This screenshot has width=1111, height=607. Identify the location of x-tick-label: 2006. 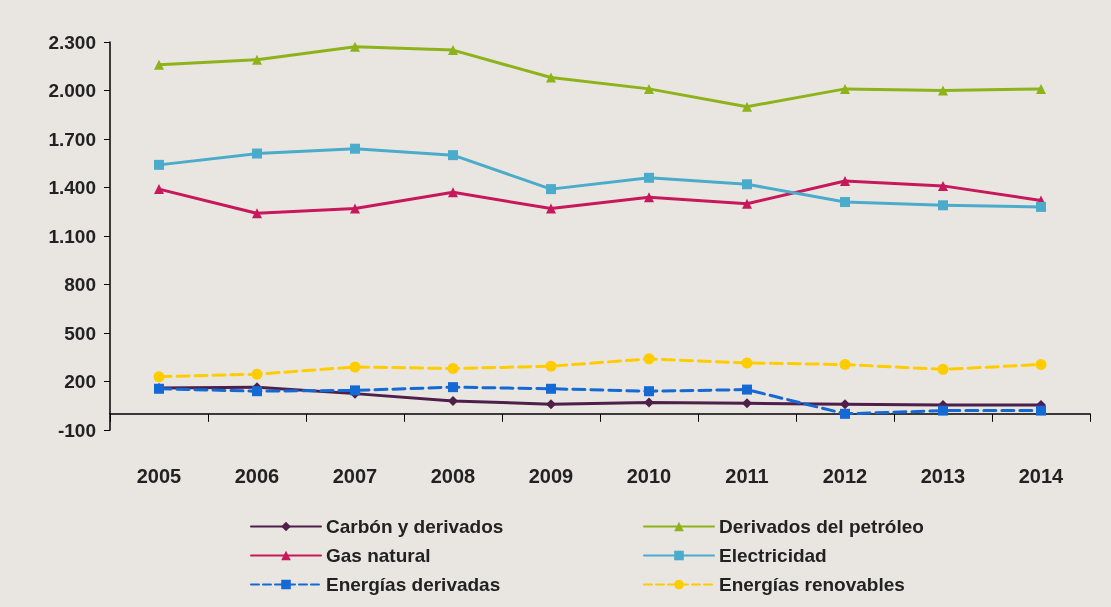
(257, 476).